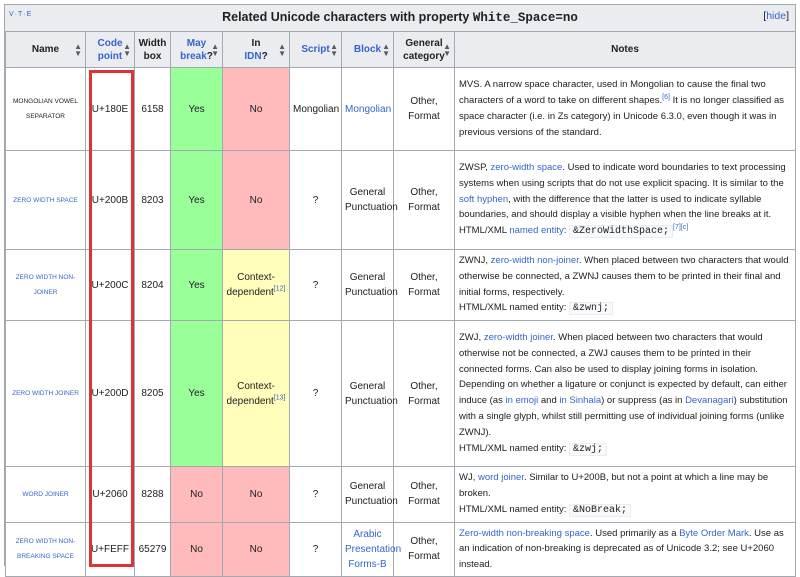 This screenshot has width=800, height=577. What do you see at coordinates (152, 285) in the screenshot?
I see `width-value: 8204` at bounding box center [152, 285].